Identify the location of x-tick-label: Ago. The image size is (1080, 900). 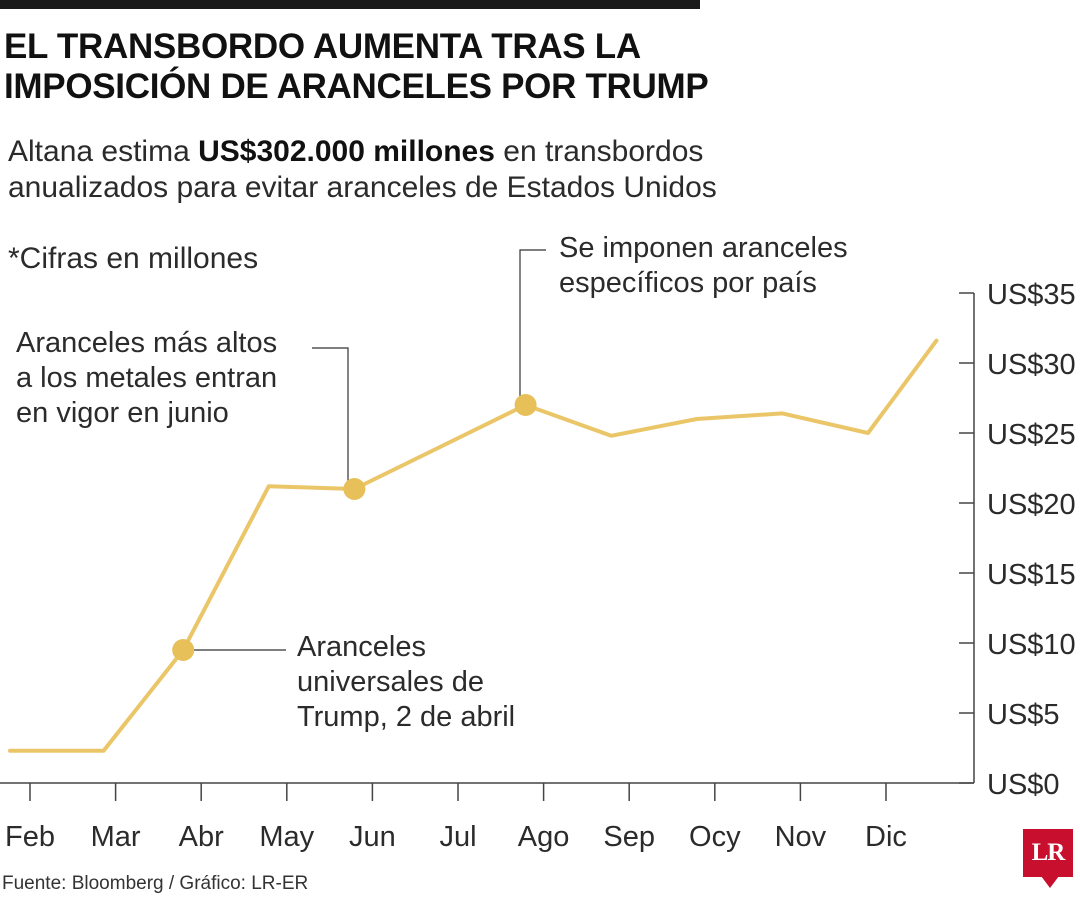
(544, 837).